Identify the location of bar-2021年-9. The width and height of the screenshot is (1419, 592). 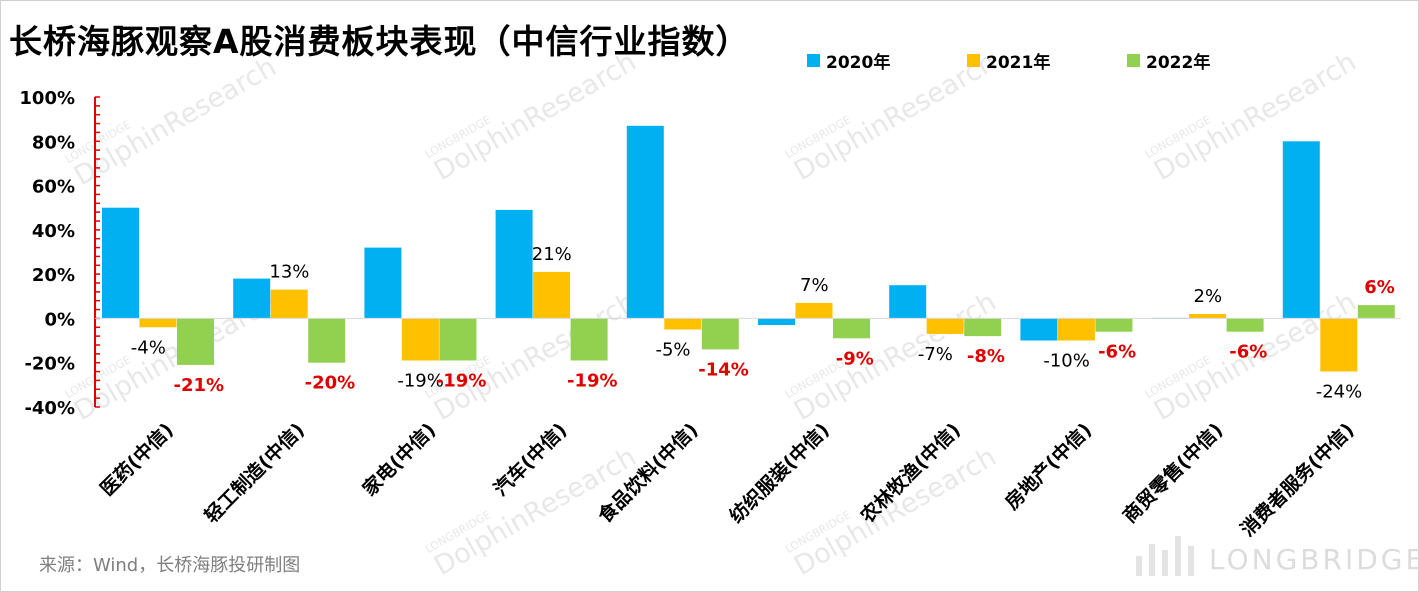
(1339, 345).